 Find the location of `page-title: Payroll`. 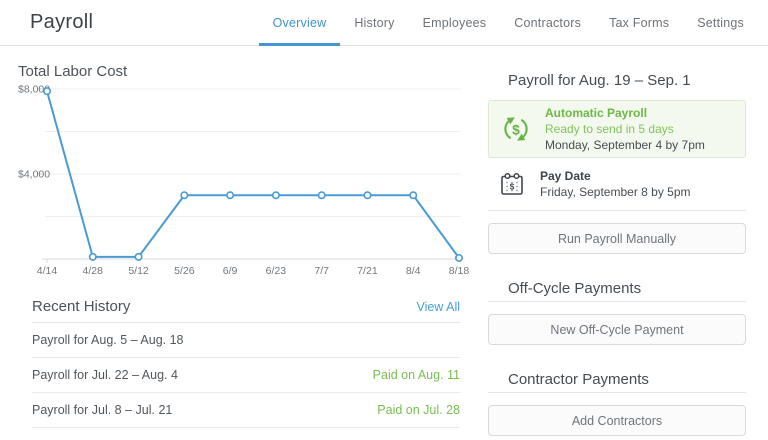

page-title: Payroll is located at coordinates (62, 22).